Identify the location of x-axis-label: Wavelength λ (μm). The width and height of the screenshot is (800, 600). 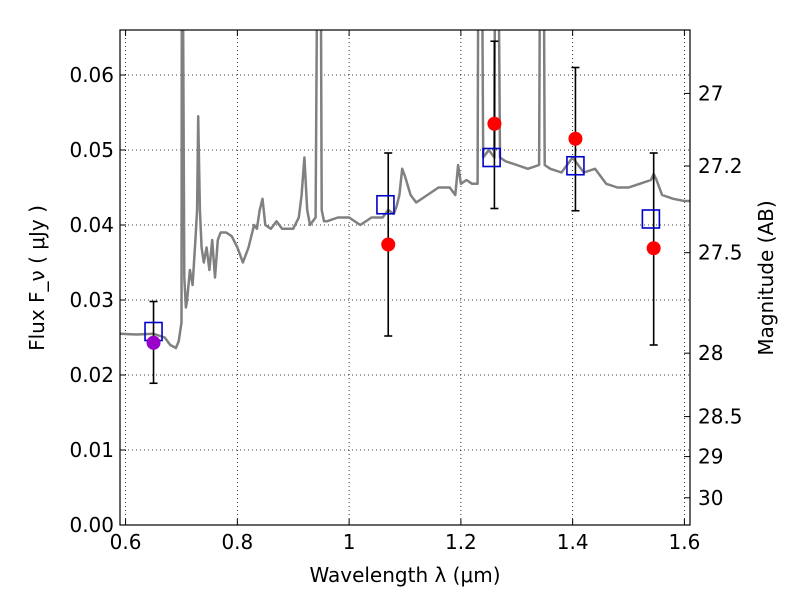
(404, 575).